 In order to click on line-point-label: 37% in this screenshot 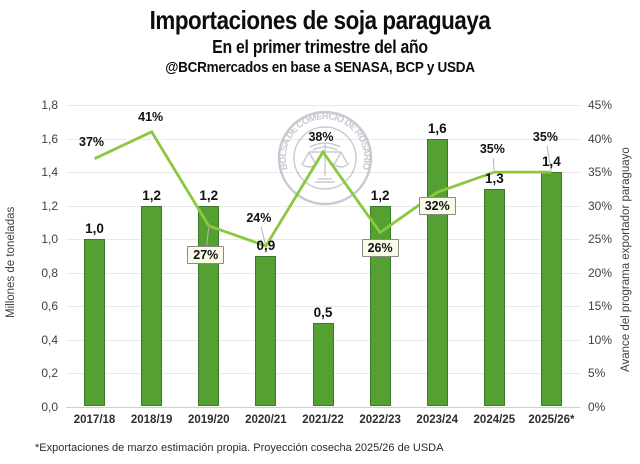, I will do `click(92, 141)`.